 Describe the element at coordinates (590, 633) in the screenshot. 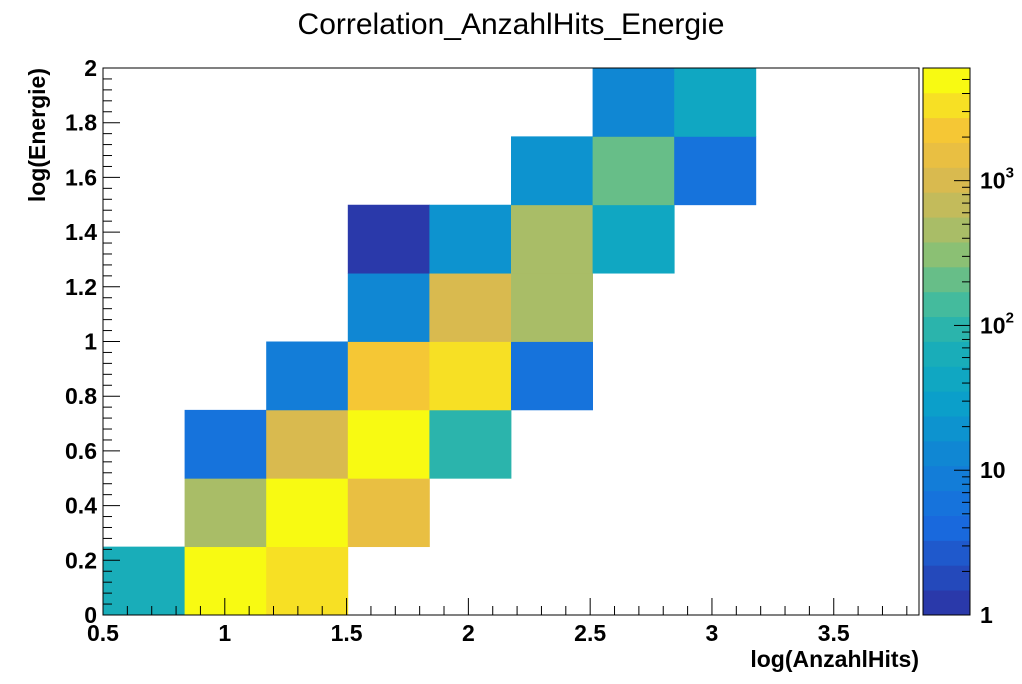

I see `x-tick-label: 2.5` at that location.